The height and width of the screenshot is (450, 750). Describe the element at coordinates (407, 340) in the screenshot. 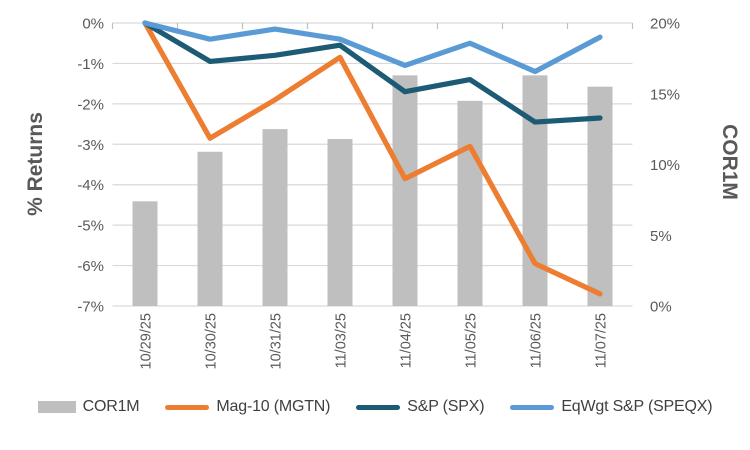

I see `x-axis-category-label: 11/04/25` at that location.